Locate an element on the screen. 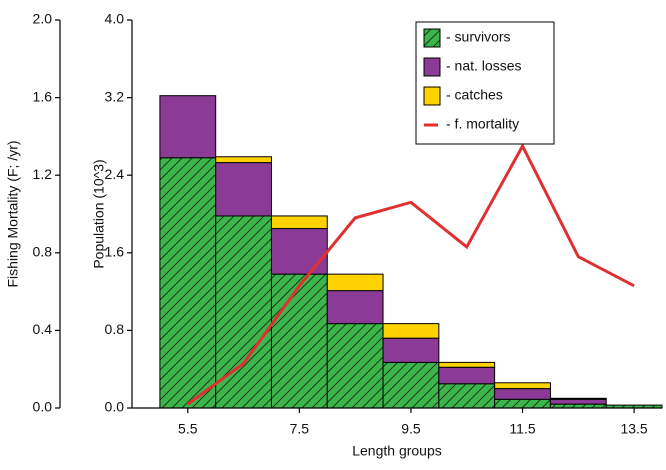  y-tick-label: 0.8 is located at coordinates (115, 329).